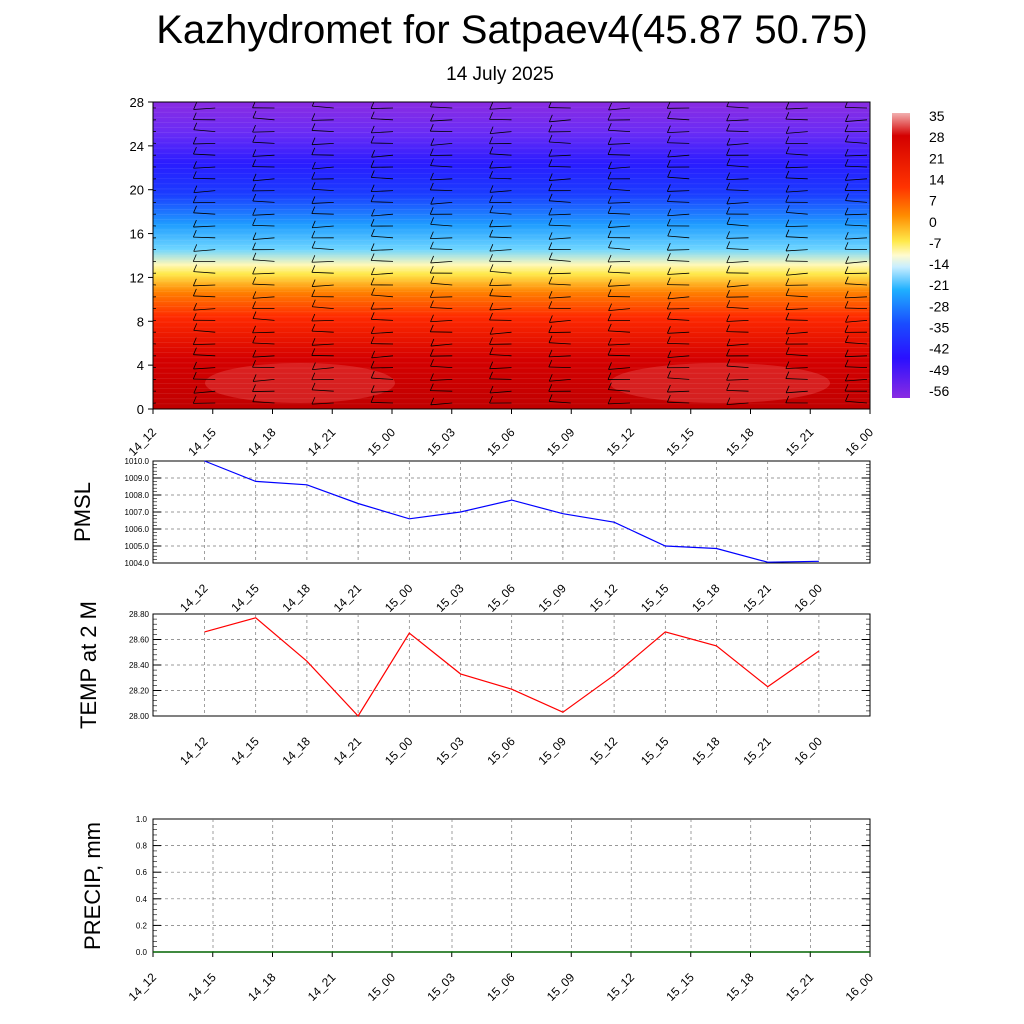 The width and height of the screenshot is (1024, 1024). I want to click on x-tick-label: 14_12, so click(194, 598).